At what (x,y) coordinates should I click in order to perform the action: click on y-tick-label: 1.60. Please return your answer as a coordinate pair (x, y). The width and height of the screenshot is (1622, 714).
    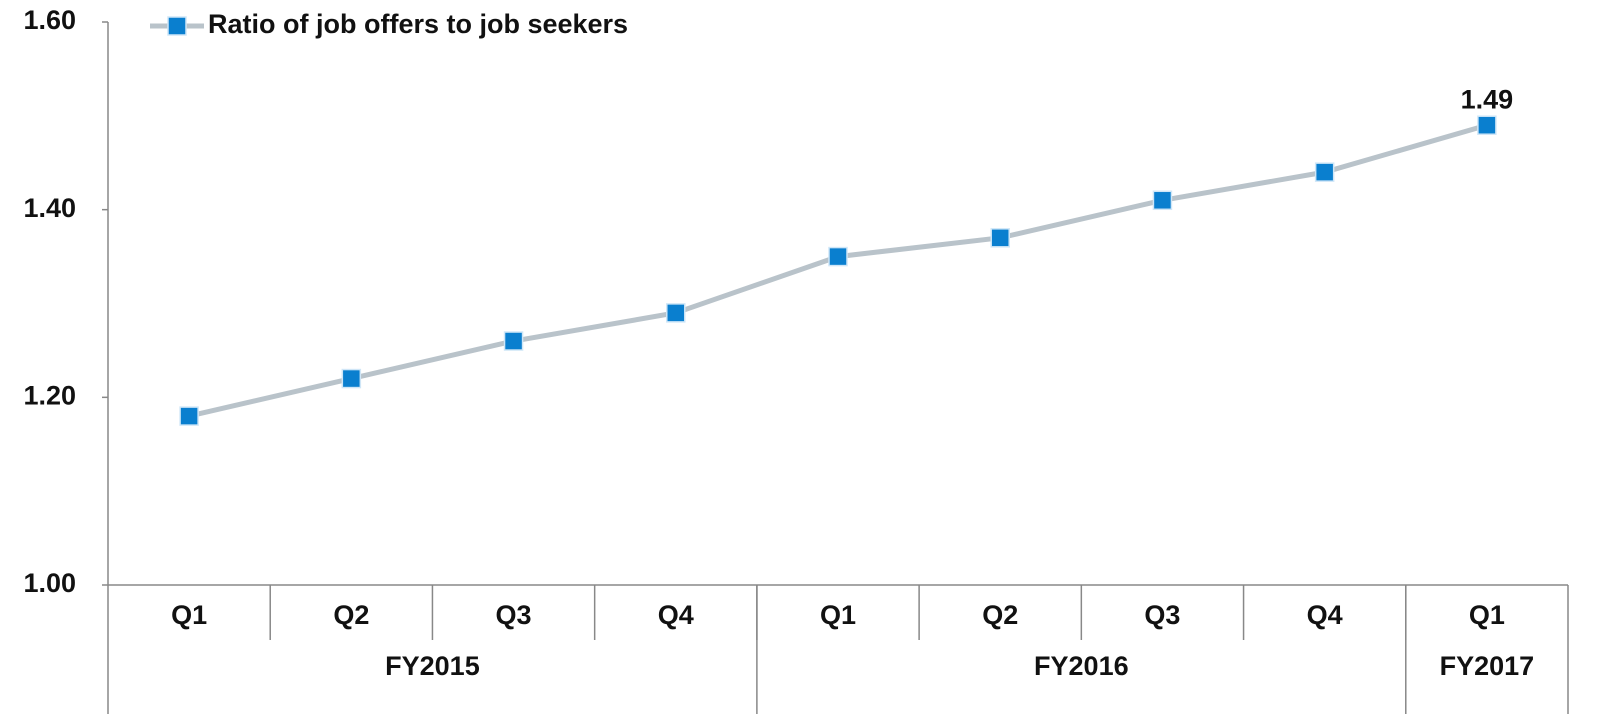
    Looking at the image, I should click on (49, 20).